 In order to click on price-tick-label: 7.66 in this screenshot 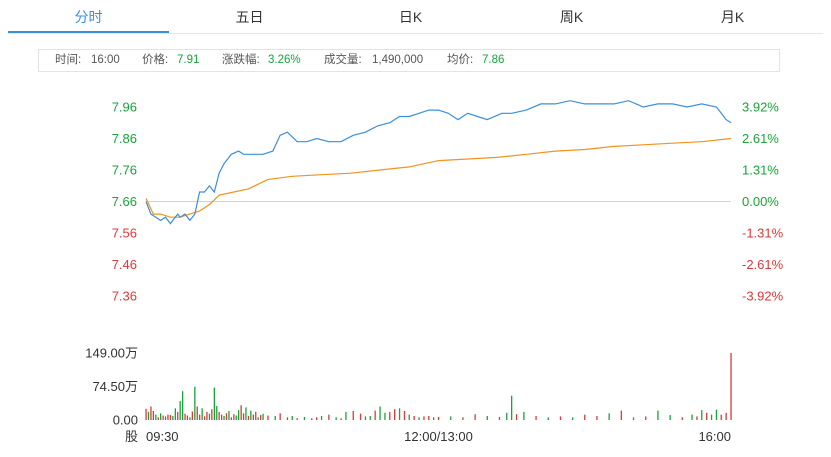, I will do `click(124, 201)`.